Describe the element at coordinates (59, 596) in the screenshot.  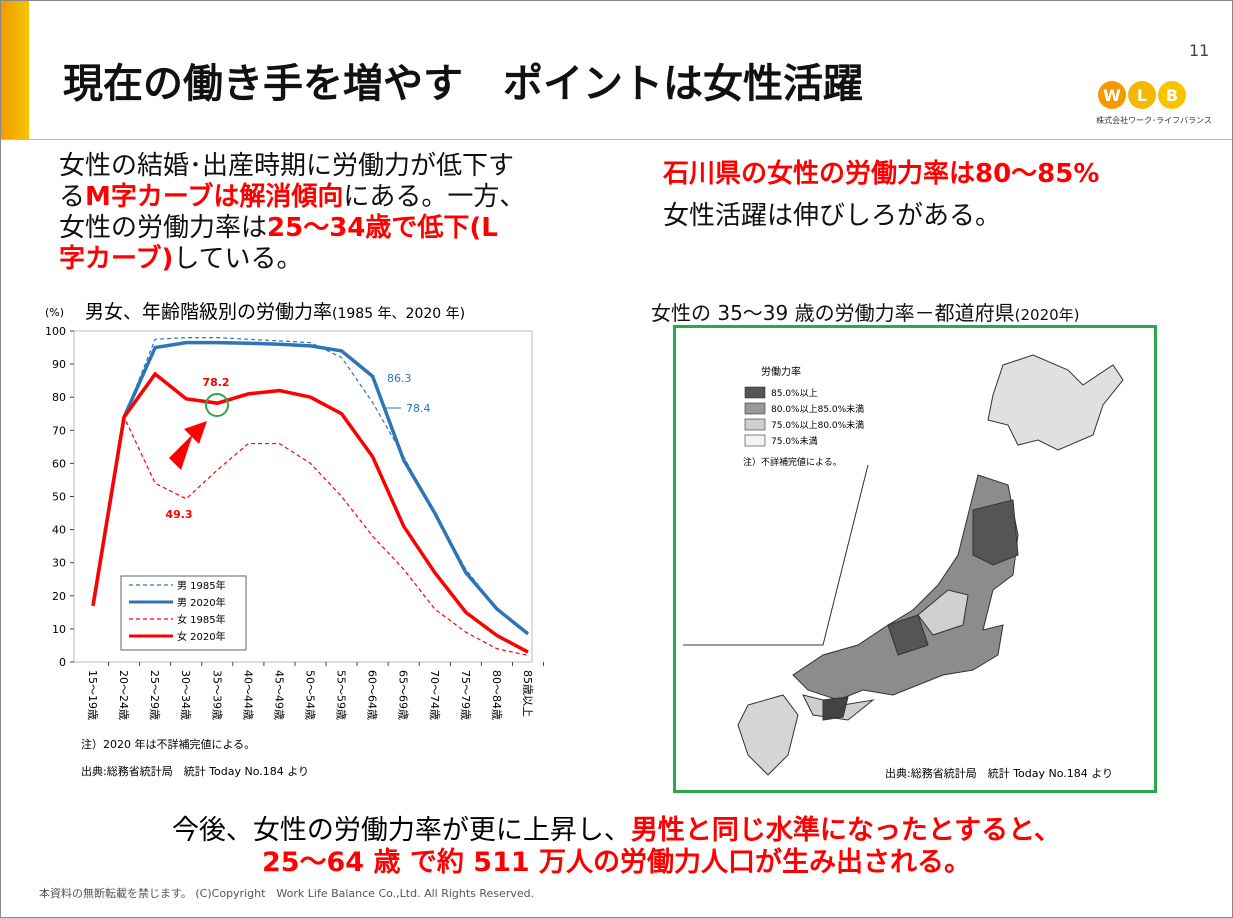
I see `y-tick-label: 20` at that location.